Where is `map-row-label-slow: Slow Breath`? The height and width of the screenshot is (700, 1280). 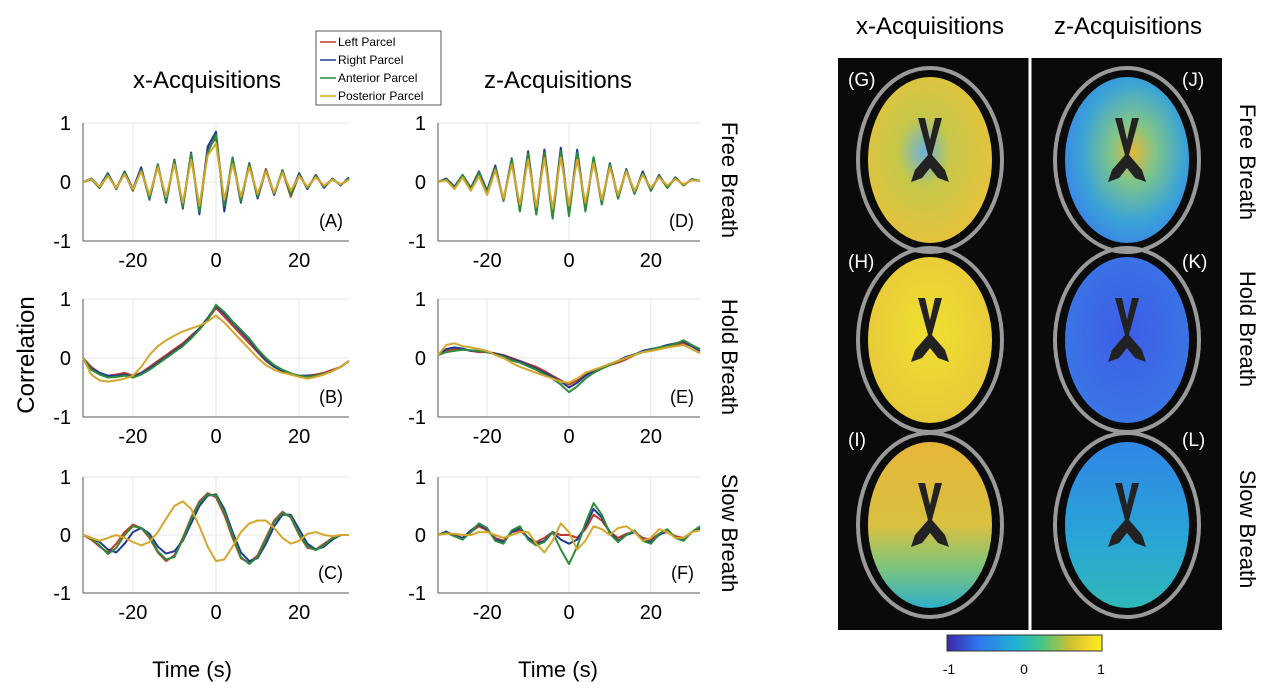
map-row-label-slow: Slow Breath is located at coordinates (1247, 529).